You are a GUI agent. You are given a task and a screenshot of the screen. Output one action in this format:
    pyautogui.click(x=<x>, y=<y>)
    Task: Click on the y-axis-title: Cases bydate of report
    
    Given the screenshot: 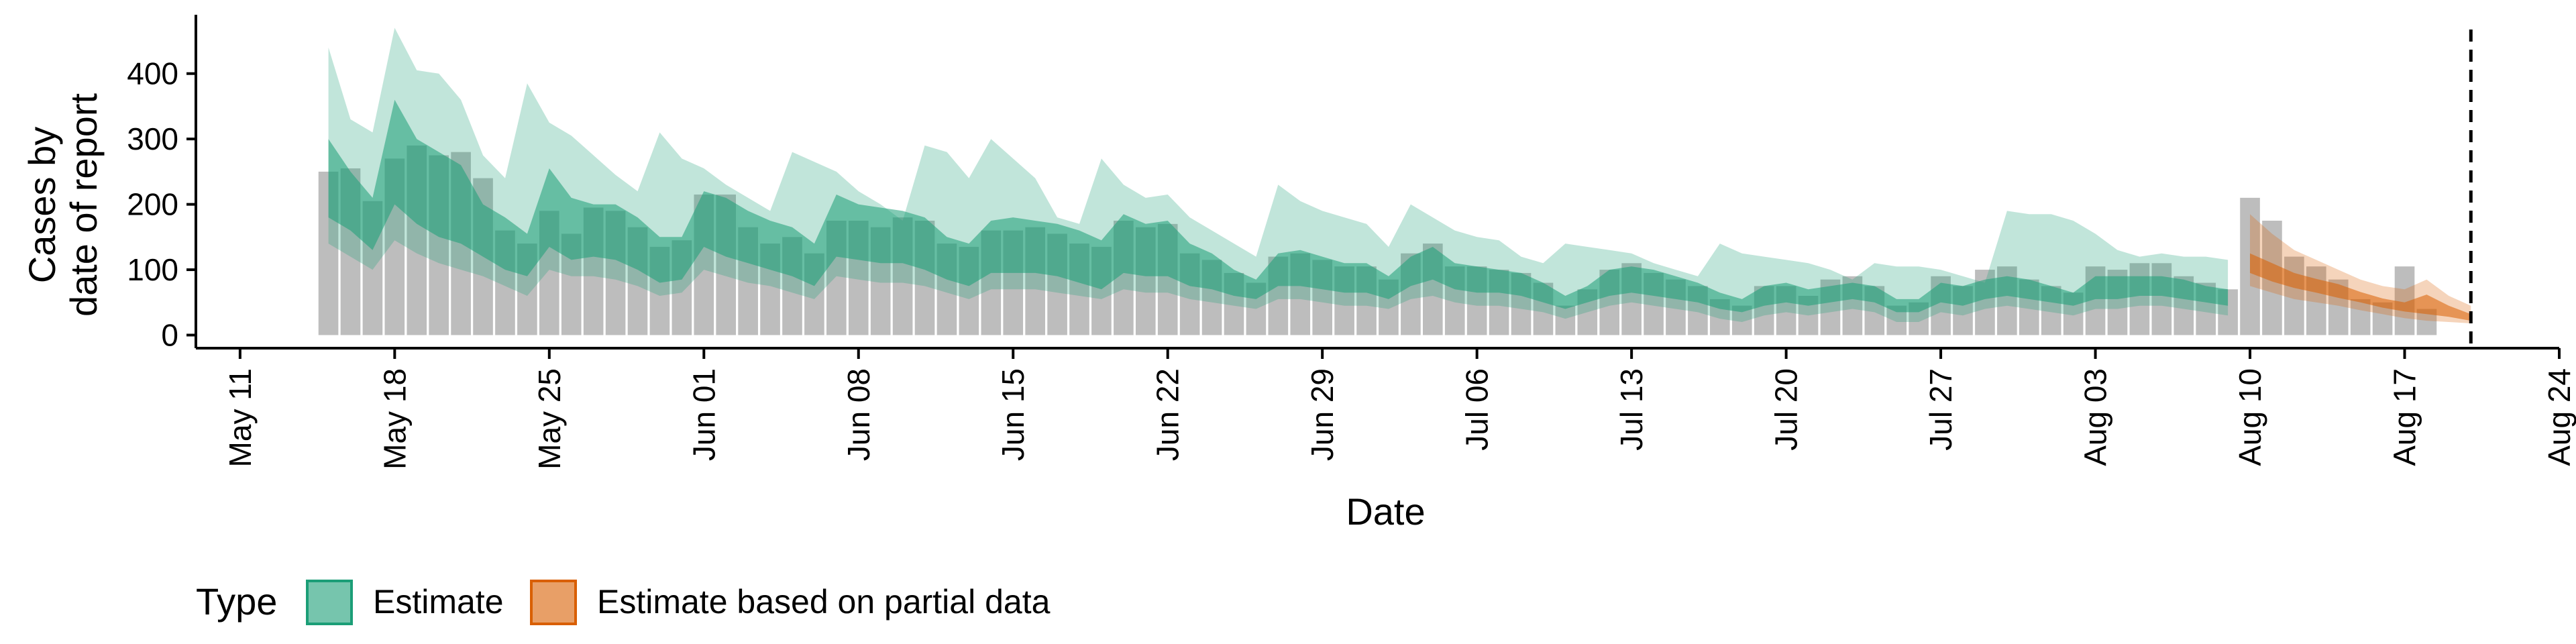 What is the action you would take?
    pyautogui.click(x=63, y=205)
    